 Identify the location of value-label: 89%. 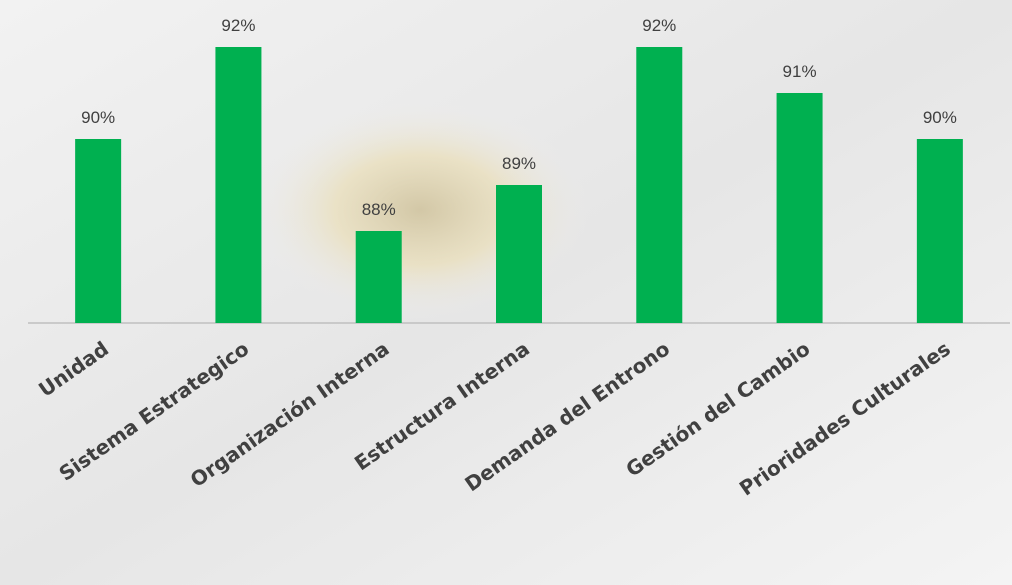
(519, 163).